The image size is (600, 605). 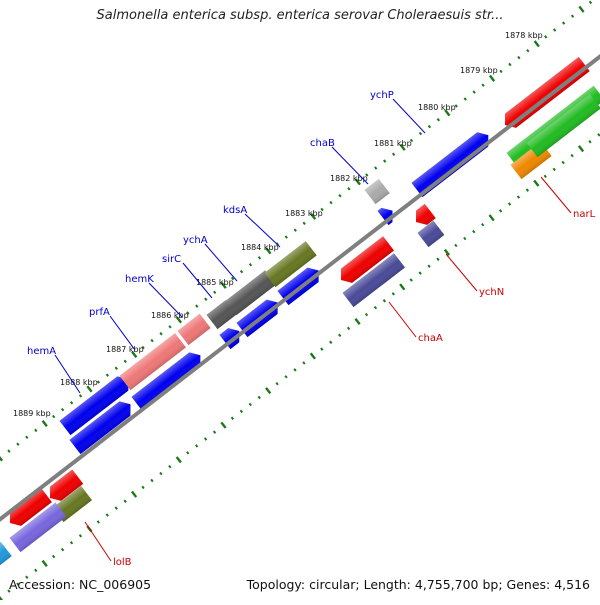 What do you see at coordinates (373, 280) in the screenshot?
I see `gene-chaa-2-shade` at bounding box center [373, 280].